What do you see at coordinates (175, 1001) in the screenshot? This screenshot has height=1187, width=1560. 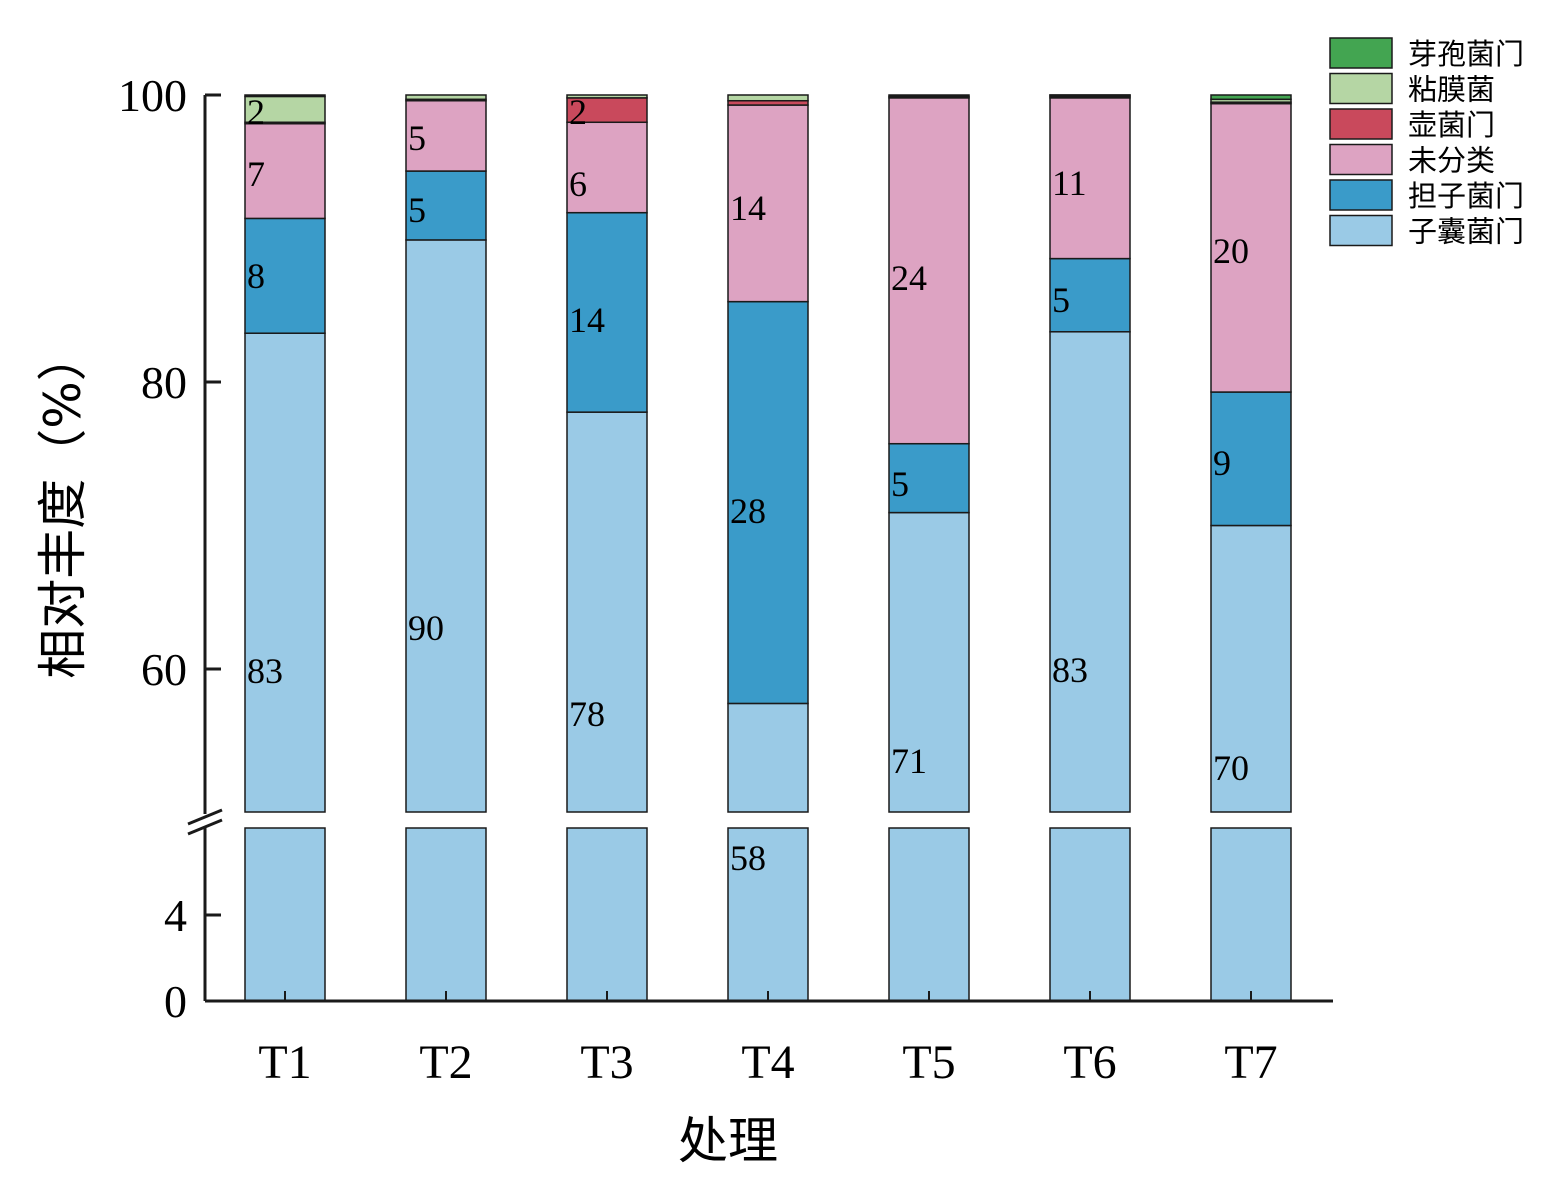 I see `y-tick-label-0: 0` at bounding box center [175, 1001].